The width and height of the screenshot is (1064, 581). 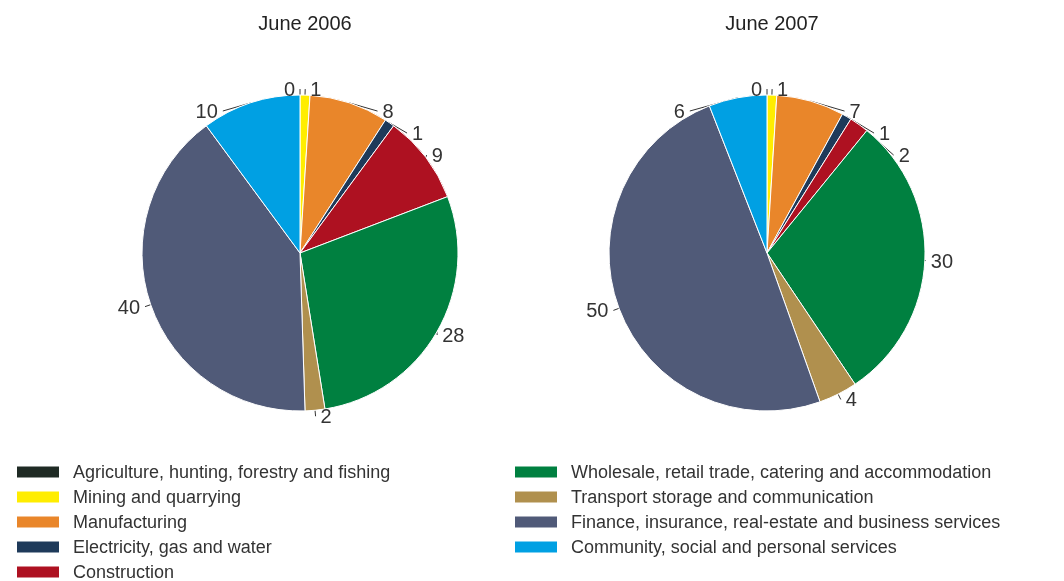 What do you see at coordinates (388, 111) in the screenshot?
I see `data-label: 8` at bounding box center [388, 111].